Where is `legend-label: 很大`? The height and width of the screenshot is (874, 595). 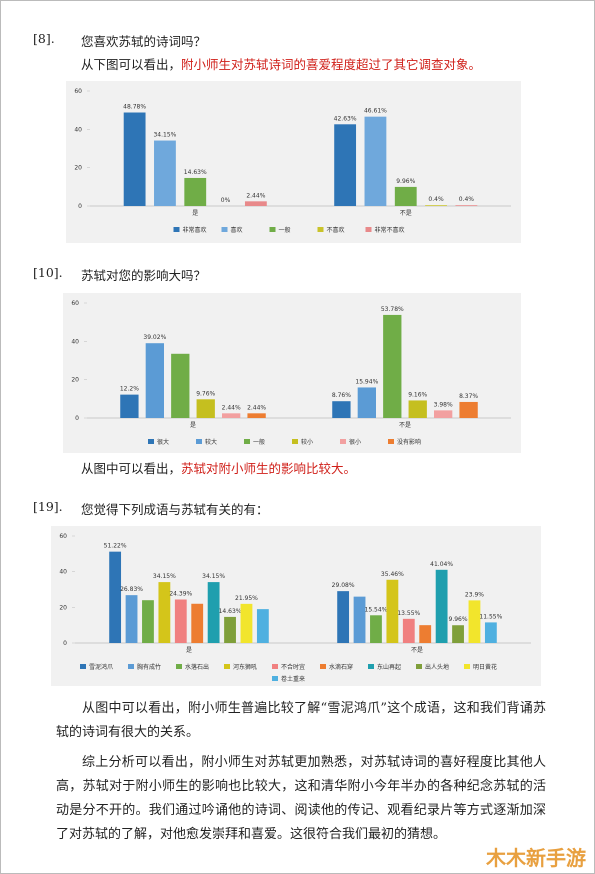
legend-label: 很大 is located at coordinates (163, 442).